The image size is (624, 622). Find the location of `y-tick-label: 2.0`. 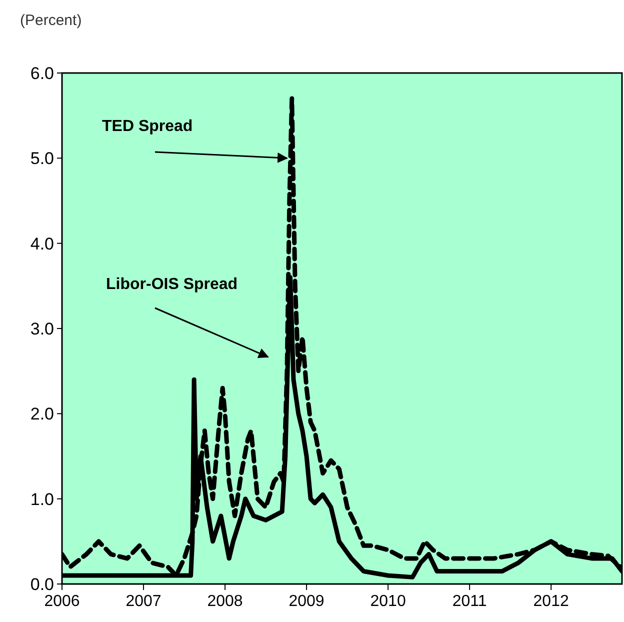

y-tick-label: 2.0 is located at coordinates (42, 414).